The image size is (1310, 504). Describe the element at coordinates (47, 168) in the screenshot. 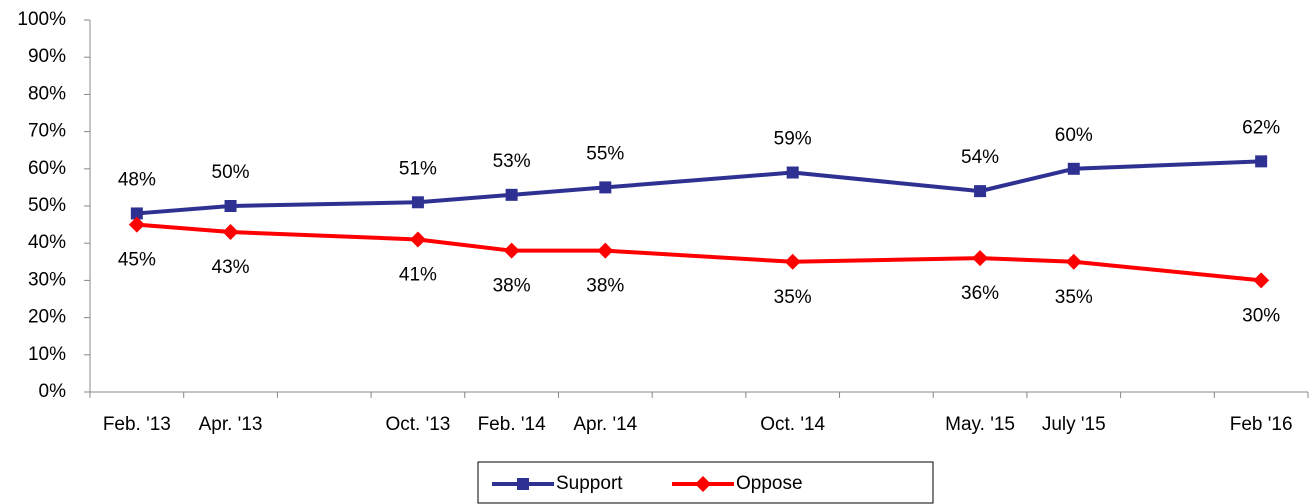

I see `y-tick-label: 60%` at that location.